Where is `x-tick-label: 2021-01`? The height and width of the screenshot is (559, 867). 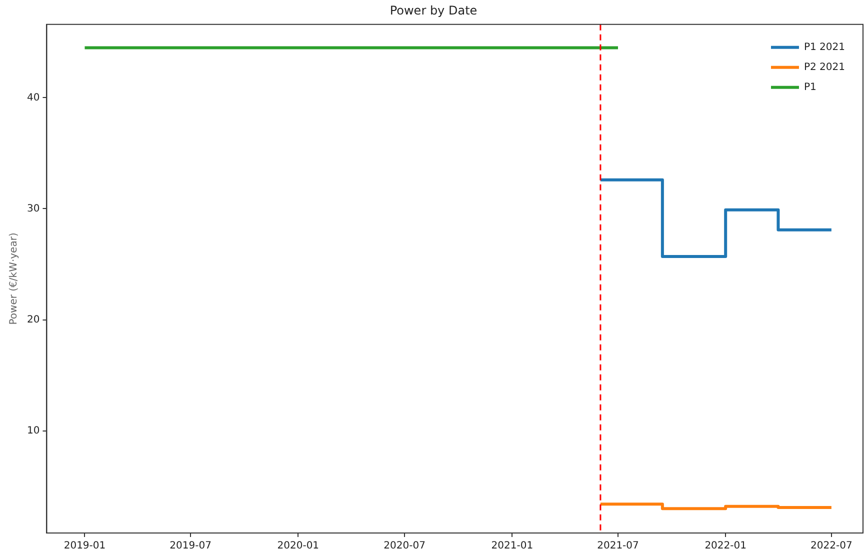
x-tick-label: 2021-01 is located at coordinates (512, 546).